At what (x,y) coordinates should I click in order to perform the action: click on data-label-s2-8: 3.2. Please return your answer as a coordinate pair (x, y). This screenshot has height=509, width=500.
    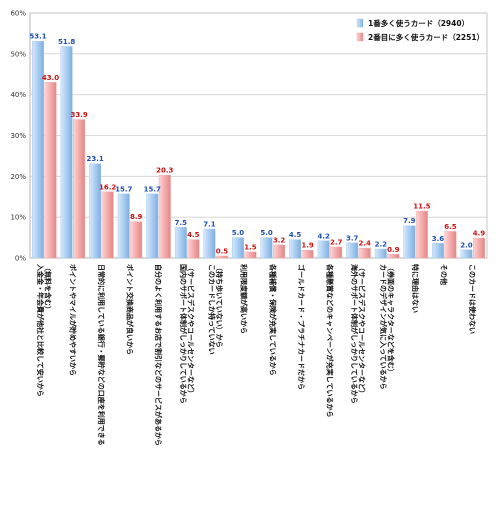
    Looking at the image, I should click on (279, 240).